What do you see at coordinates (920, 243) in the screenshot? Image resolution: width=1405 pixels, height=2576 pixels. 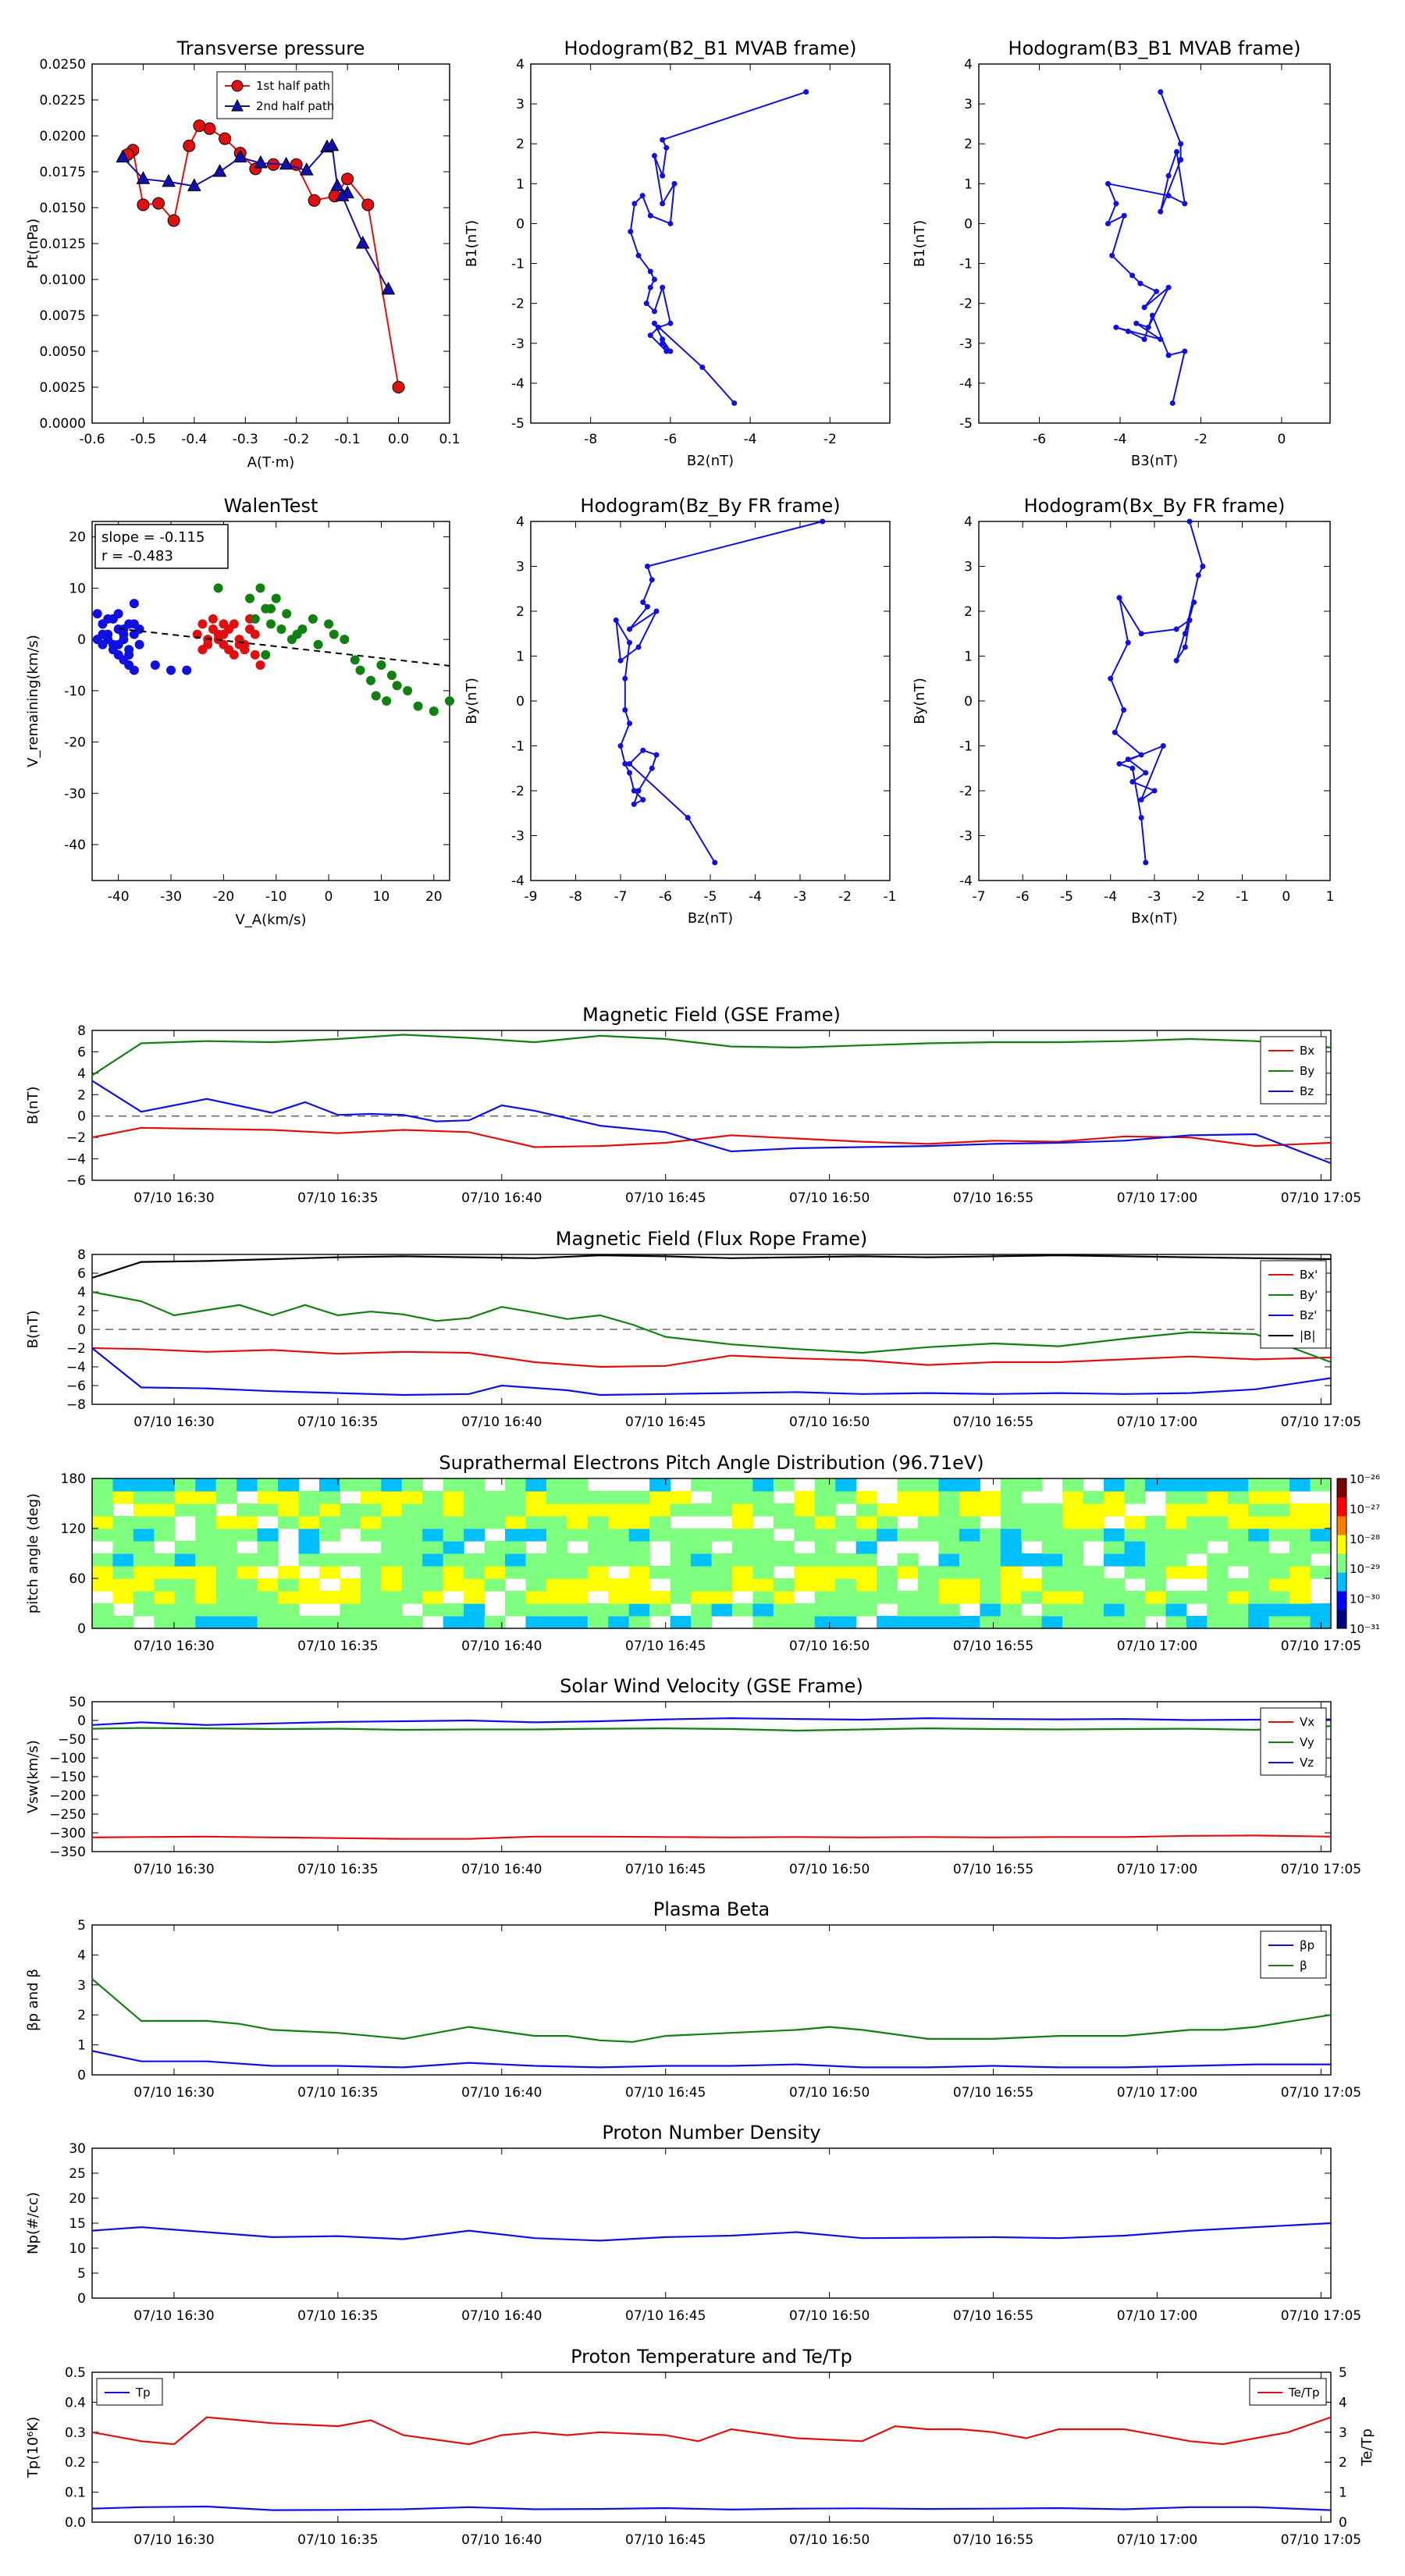 I see `hodogram-b3-b1-ylabel: B1(nT)` at bounding box center [920, 243].